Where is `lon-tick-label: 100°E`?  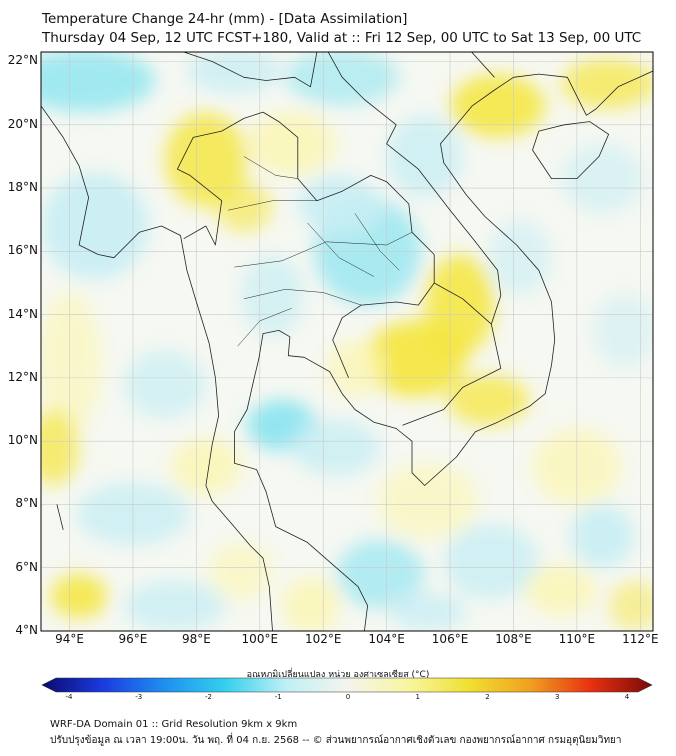 lon-tick-label: 100°E is located at coordinates (260, 639).